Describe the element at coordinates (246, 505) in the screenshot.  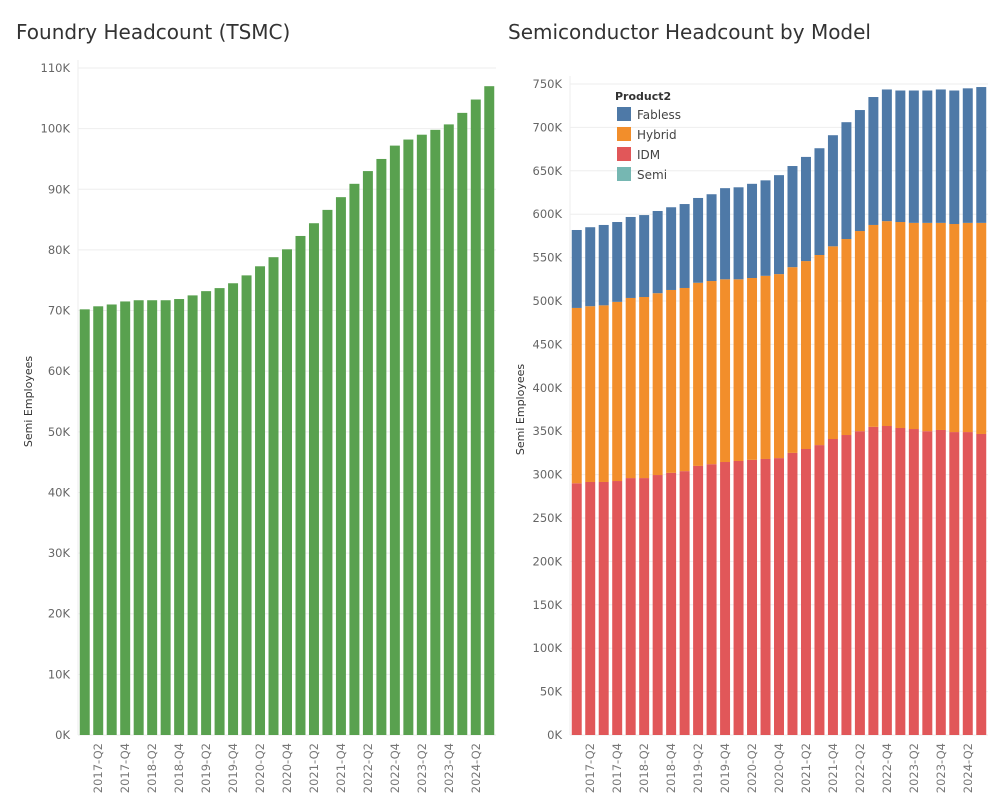
I see `bar-2020-Q1` at that location.